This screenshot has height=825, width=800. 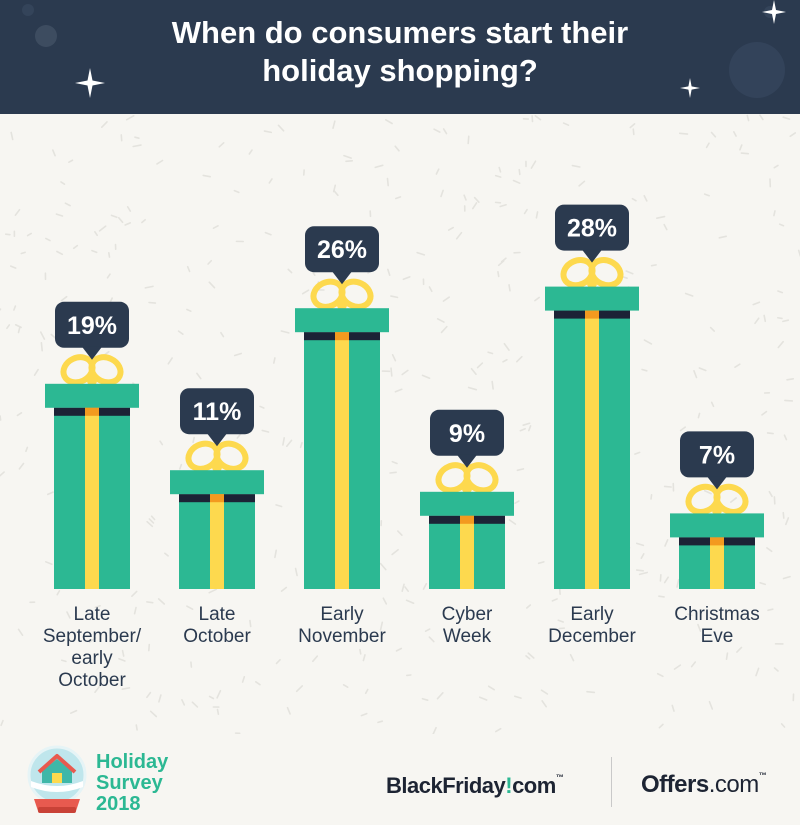 I want to click on category-label-line: October, so click(x=92, y=680).